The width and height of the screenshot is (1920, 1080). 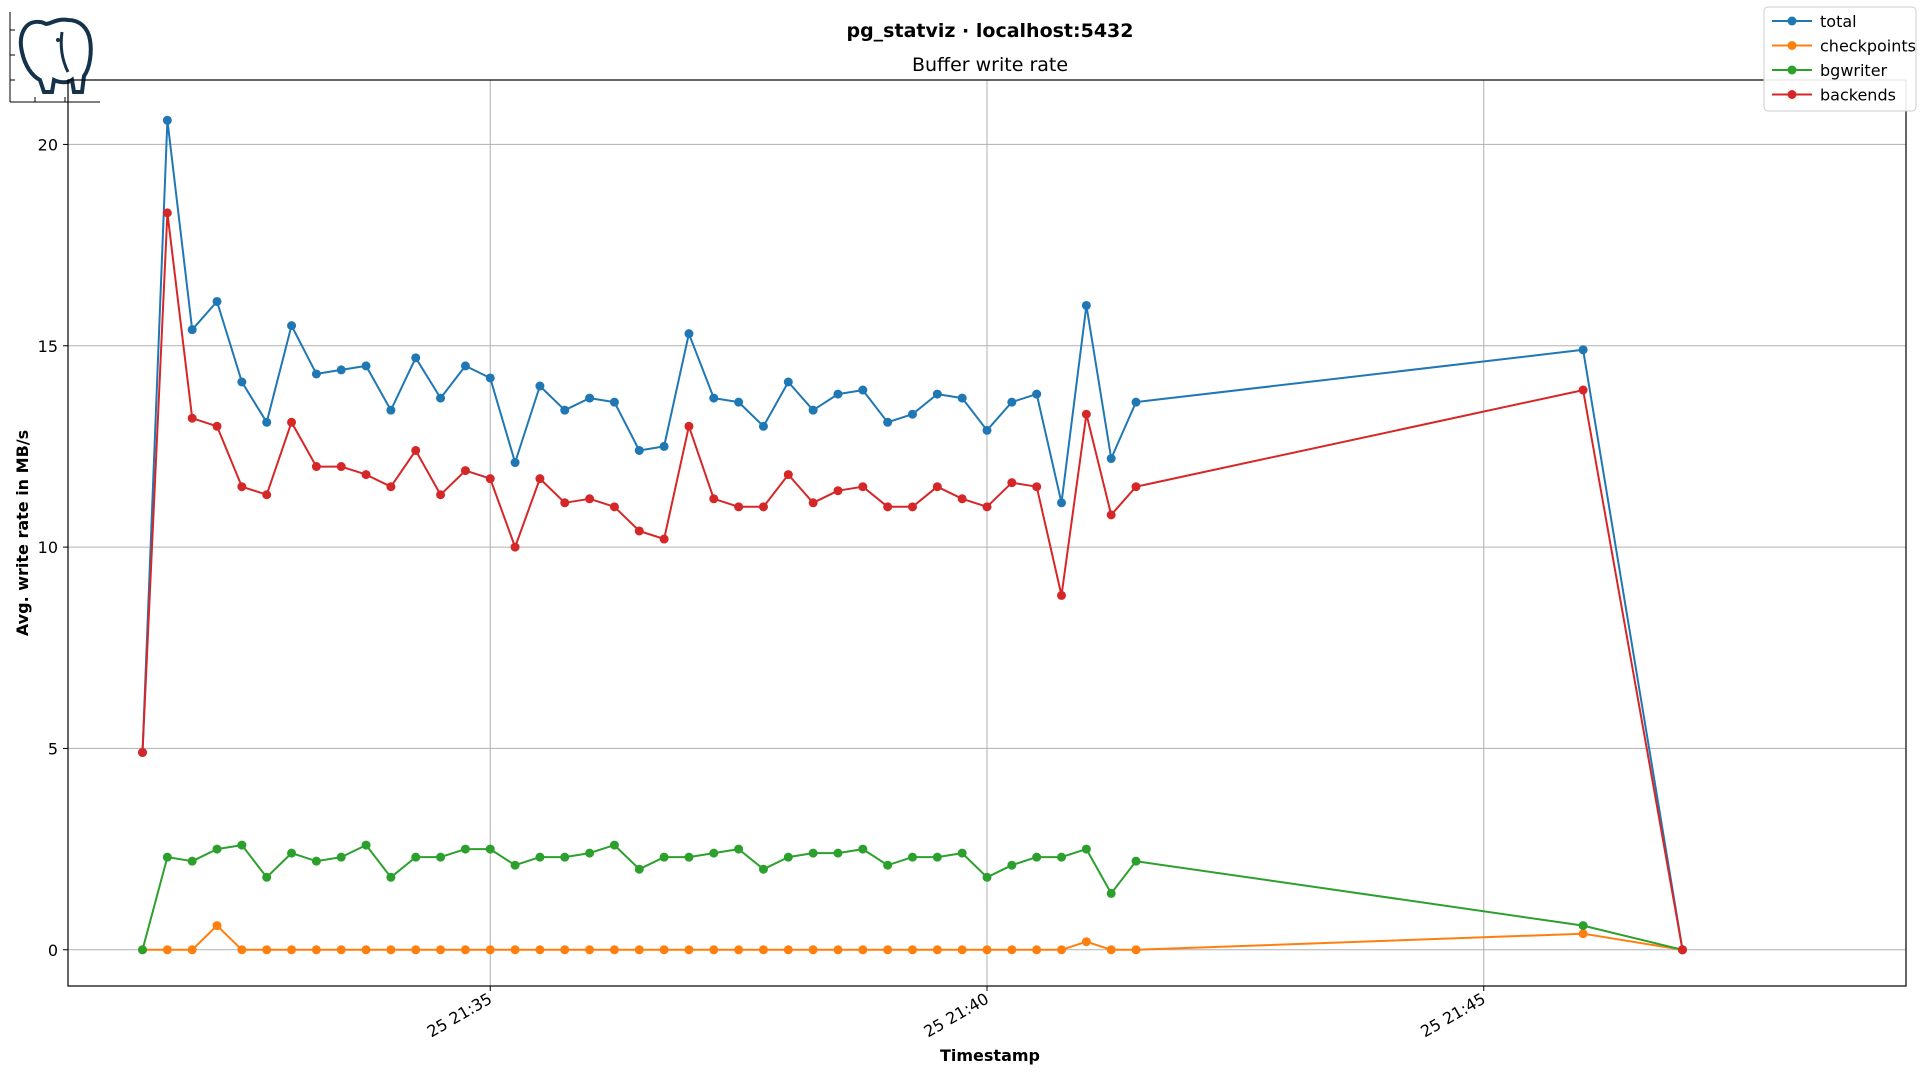 I want to click on chart-title: pg_statviz · localhost:5432, so click(x=989, y=31).